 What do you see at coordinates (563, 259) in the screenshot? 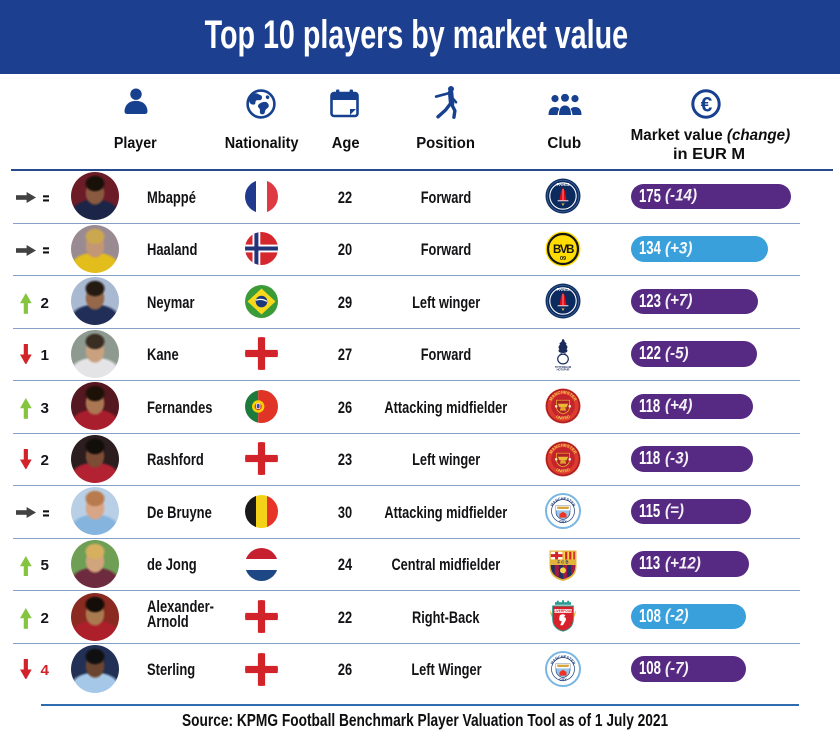
I see `svg-text: 09` at bounding box center [563, 259].